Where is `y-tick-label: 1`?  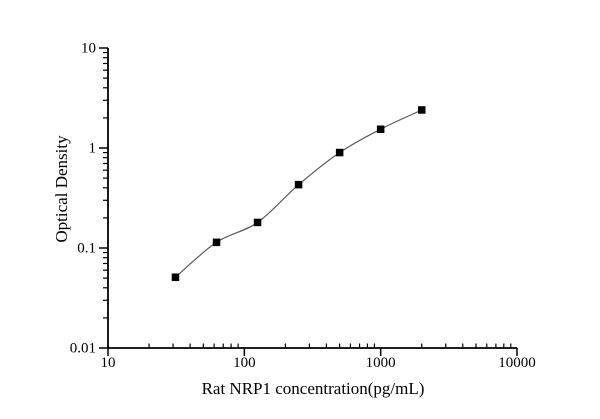
y-tick-label: 1 is located at coordinates (93, 149).